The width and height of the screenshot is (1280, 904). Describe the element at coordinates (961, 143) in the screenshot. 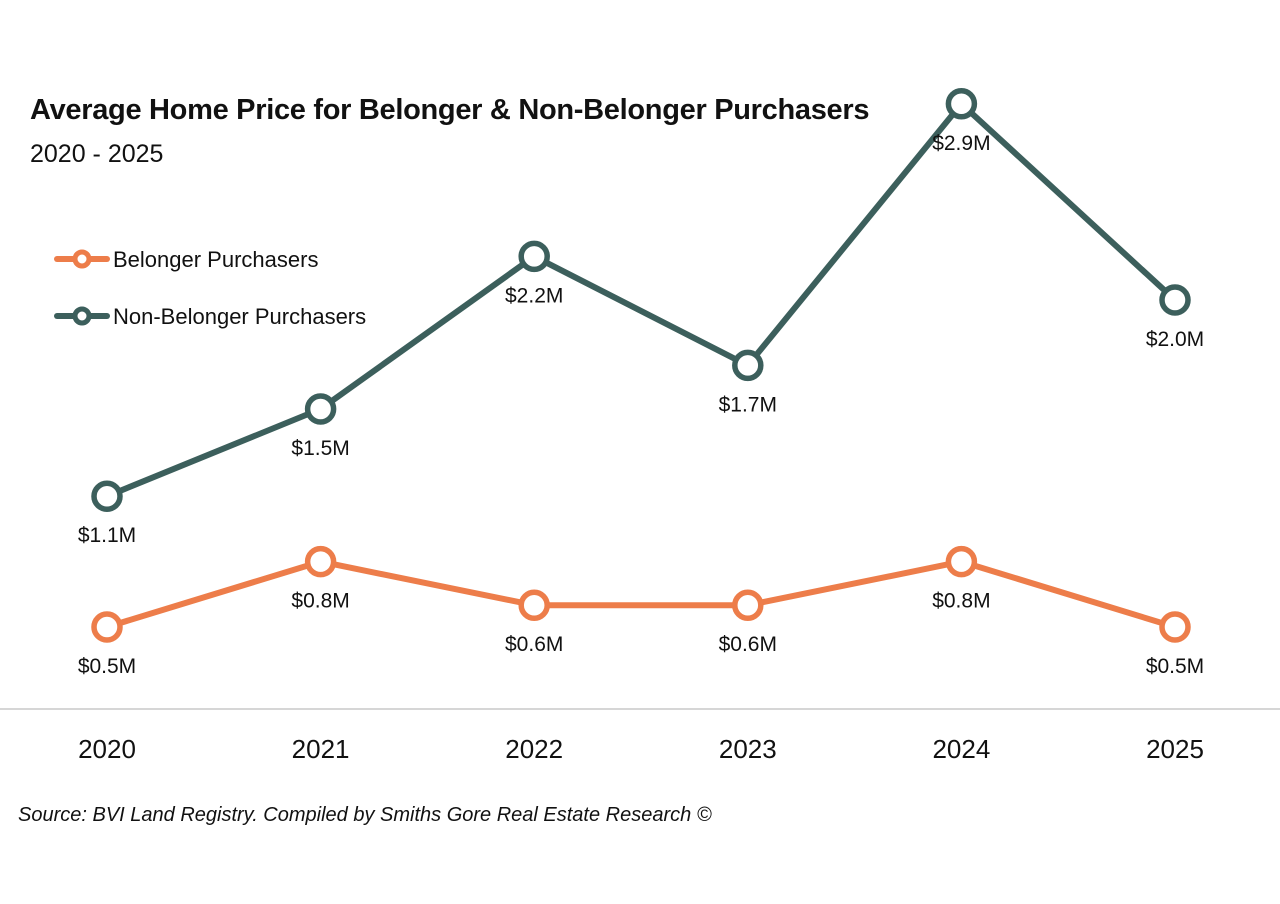

I see `data-label-non-belonger-2024: $2.9M` at that location.